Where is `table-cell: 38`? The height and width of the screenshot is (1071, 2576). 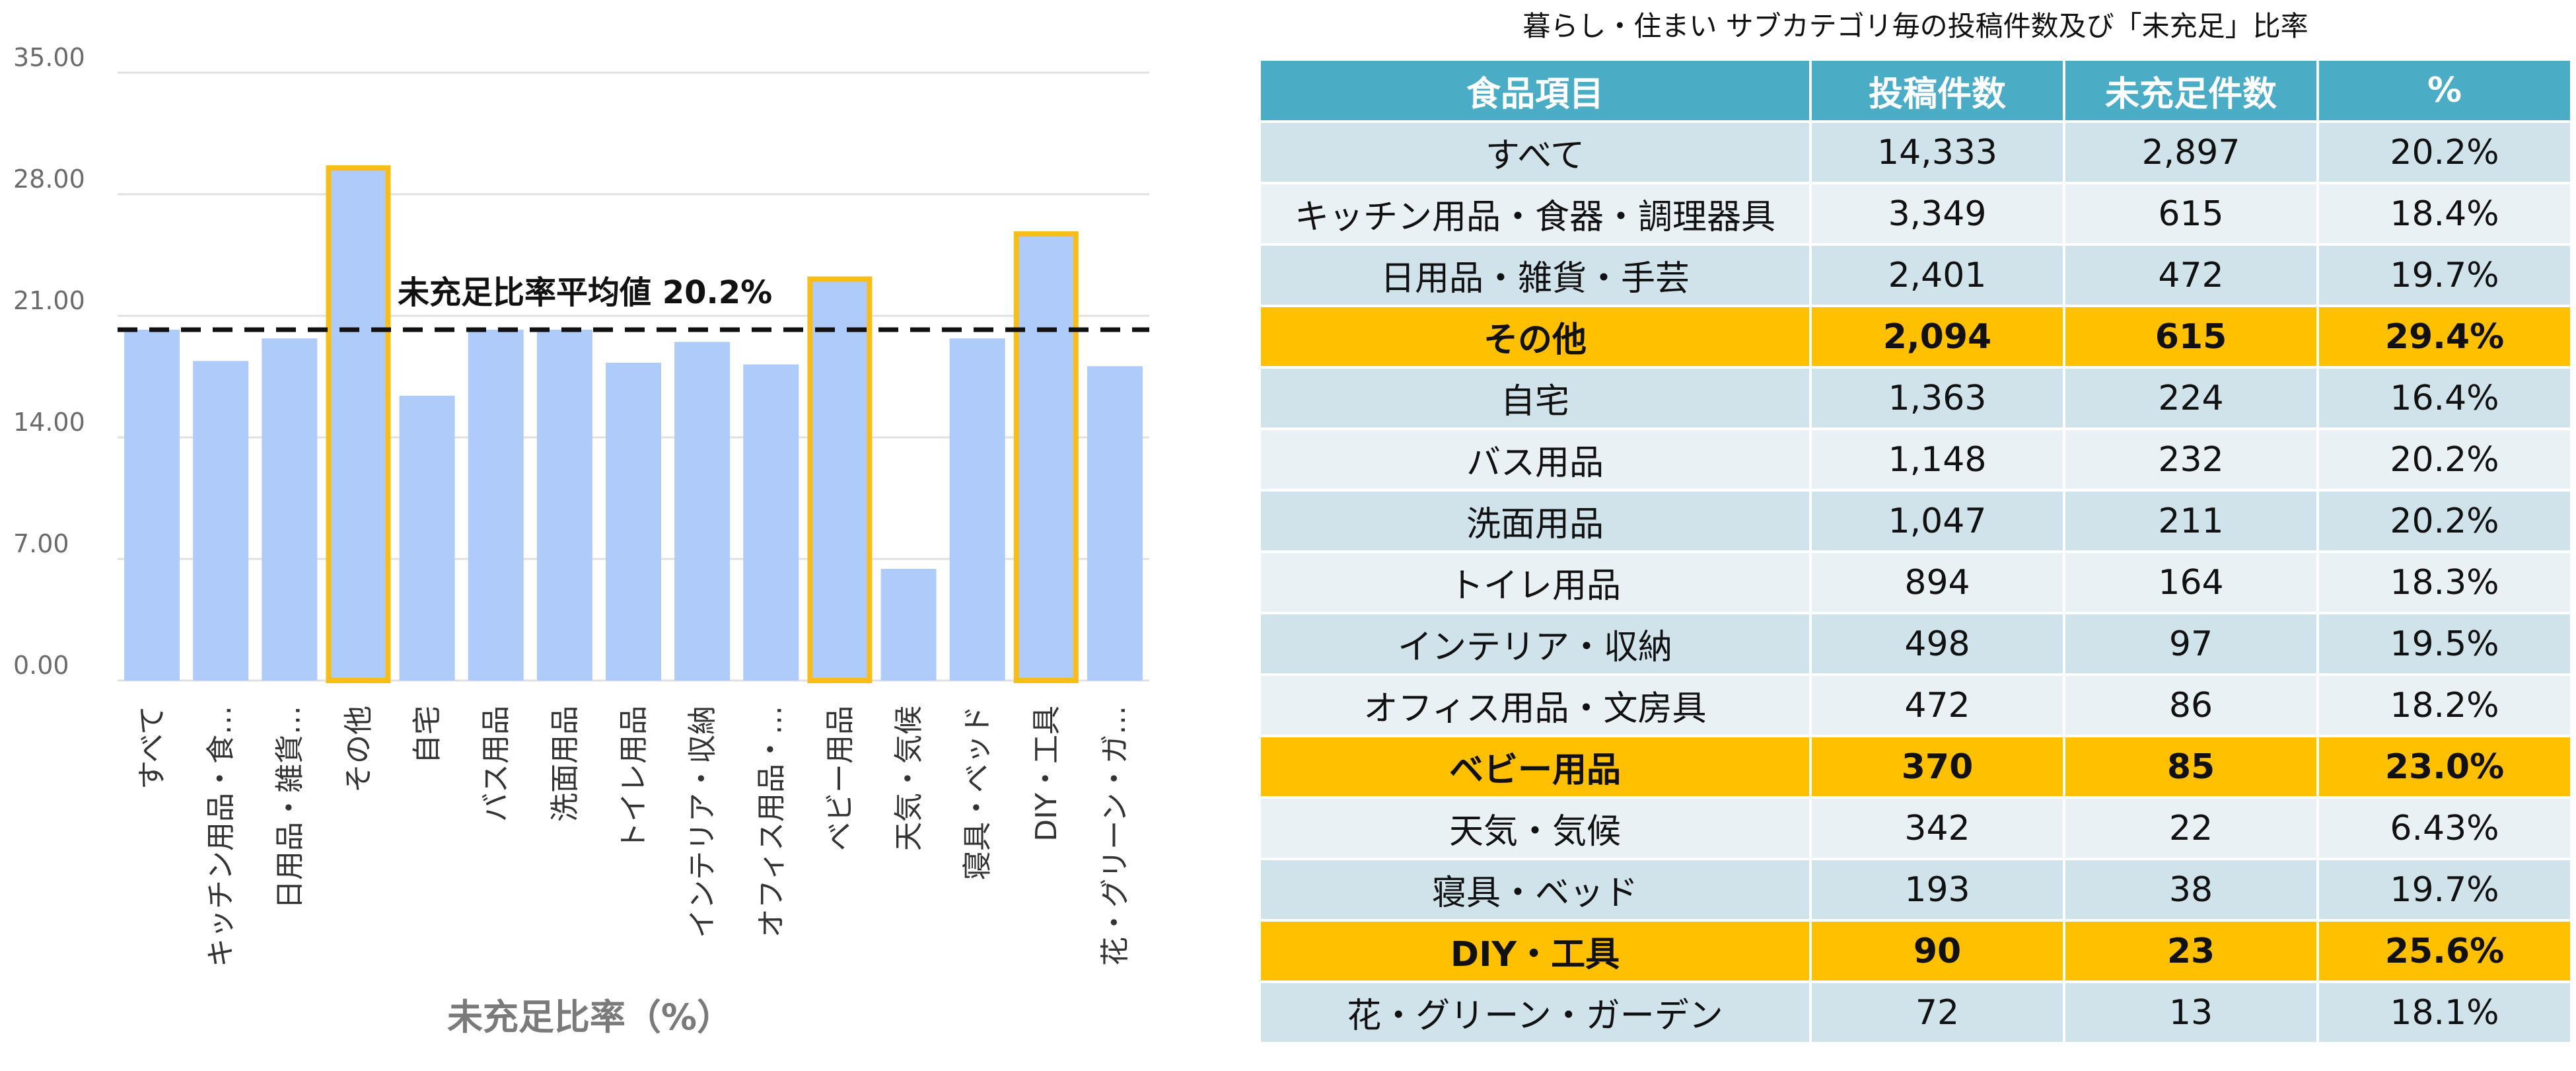
table-cell: 38 is located at coordinates (2191, 890).